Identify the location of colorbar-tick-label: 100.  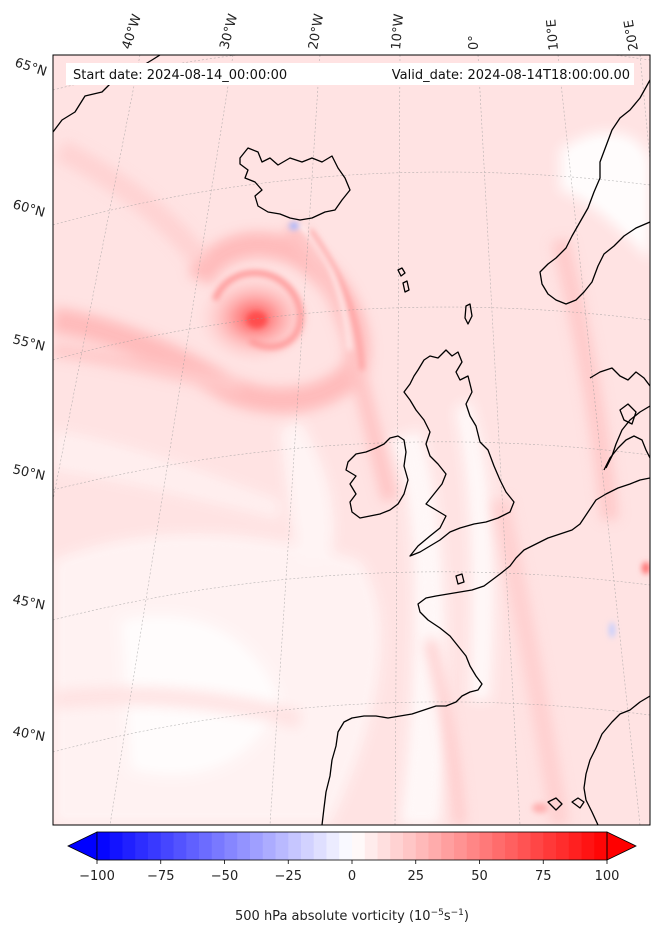
(607, 876).